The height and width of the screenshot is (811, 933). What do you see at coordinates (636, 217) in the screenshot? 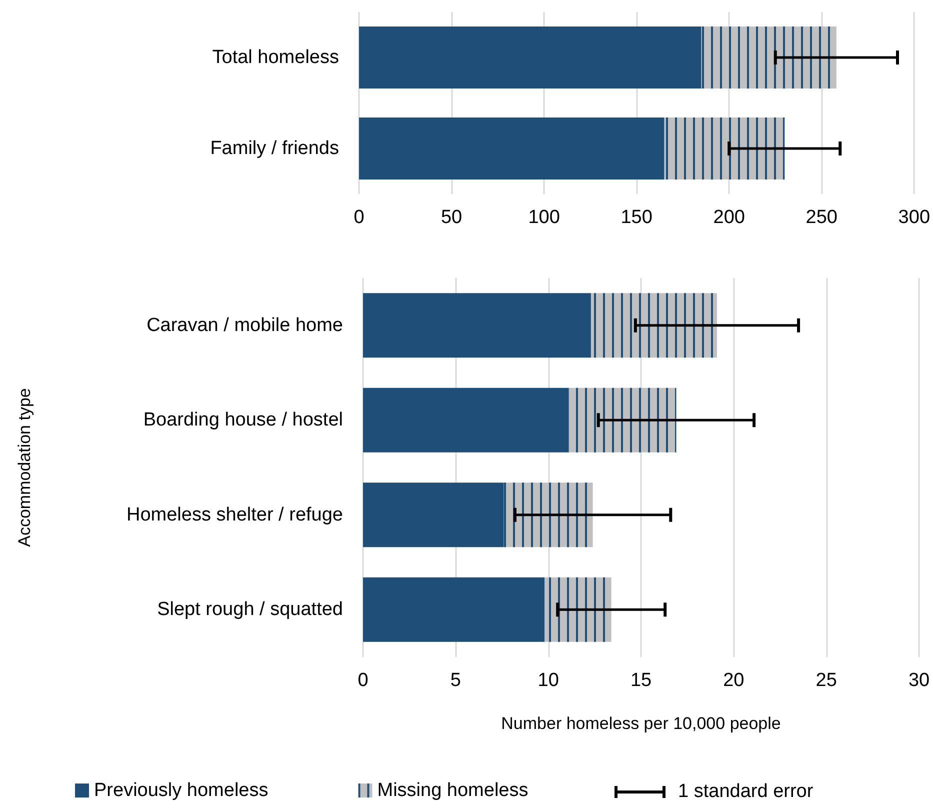
I see `x-tick-label: 150` at bounding box center [636, 217].